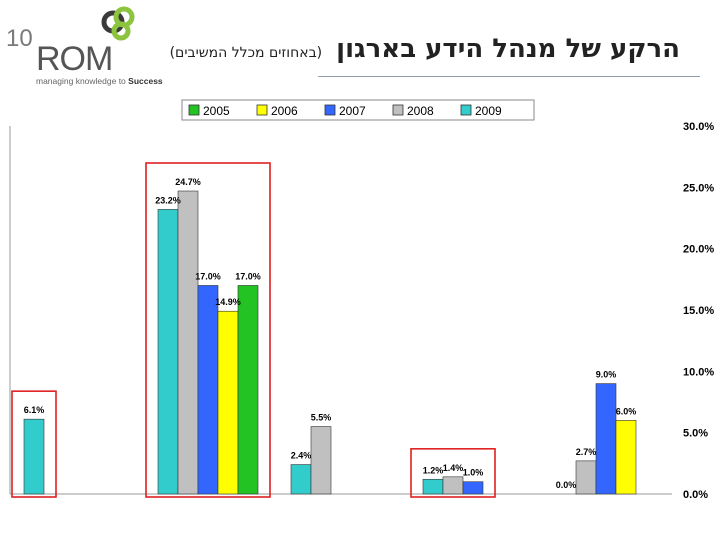  What do you see at coordinates (145, 81) in the screenshot?
I see `logo-tagline-emphasis: Success` at bounding box center [145, 81].